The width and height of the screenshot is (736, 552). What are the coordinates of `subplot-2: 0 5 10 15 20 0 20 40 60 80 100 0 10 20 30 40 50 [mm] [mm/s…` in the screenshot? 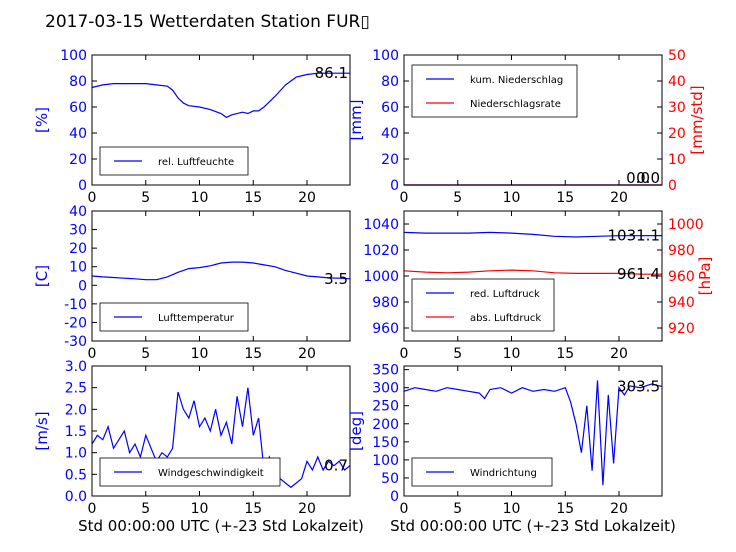 It's located at (526, 127).